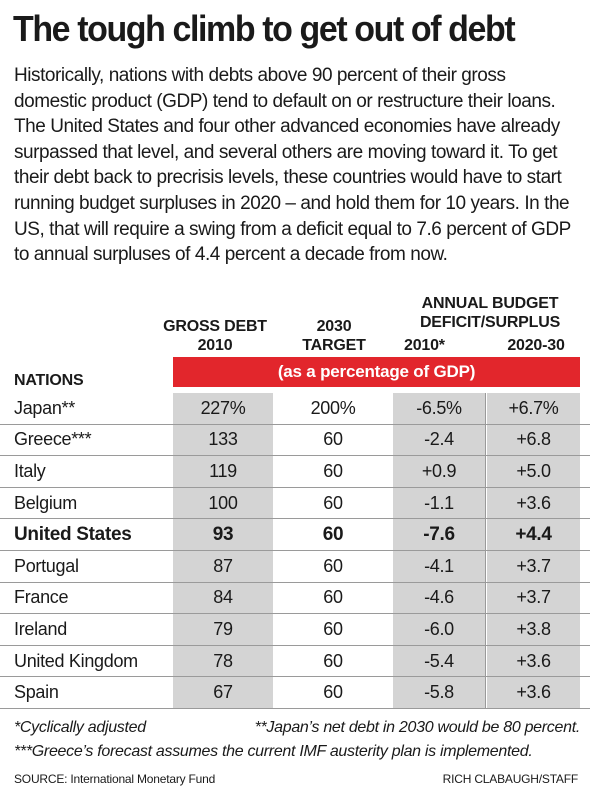 This screenshot has width=590, height=800. Describe the element at coordinates (223, 440) in the screenshot. I see `gross-debt-cell: 133` at that location.